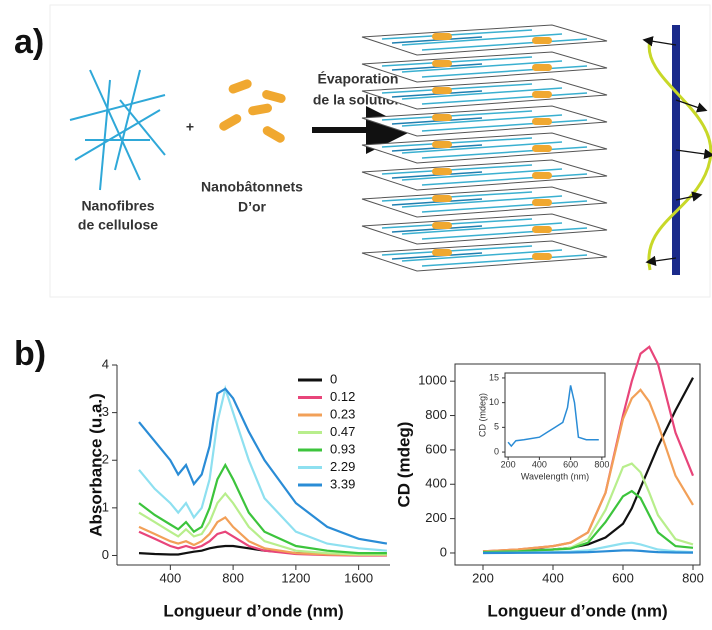  What do you see at coordinates (436, 414) in the screenshot?
I see `y-tick-label: 800` at bounding box center [436, 414].